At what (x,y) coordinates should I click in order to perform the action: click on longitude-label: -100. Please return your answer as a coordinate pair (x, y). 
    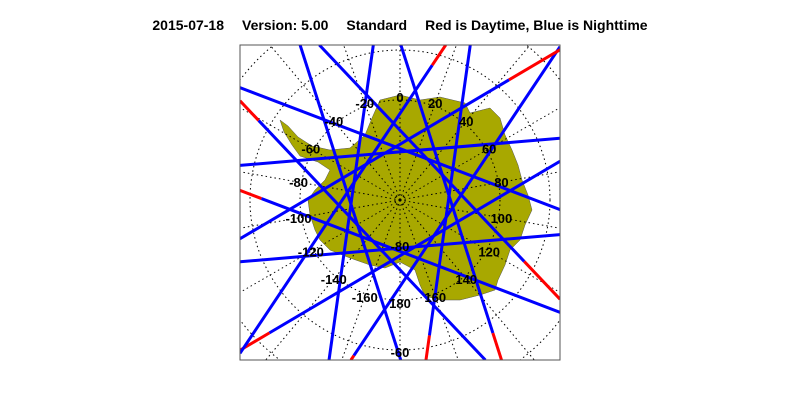
    Looking at the image, I should click on (299, 218).